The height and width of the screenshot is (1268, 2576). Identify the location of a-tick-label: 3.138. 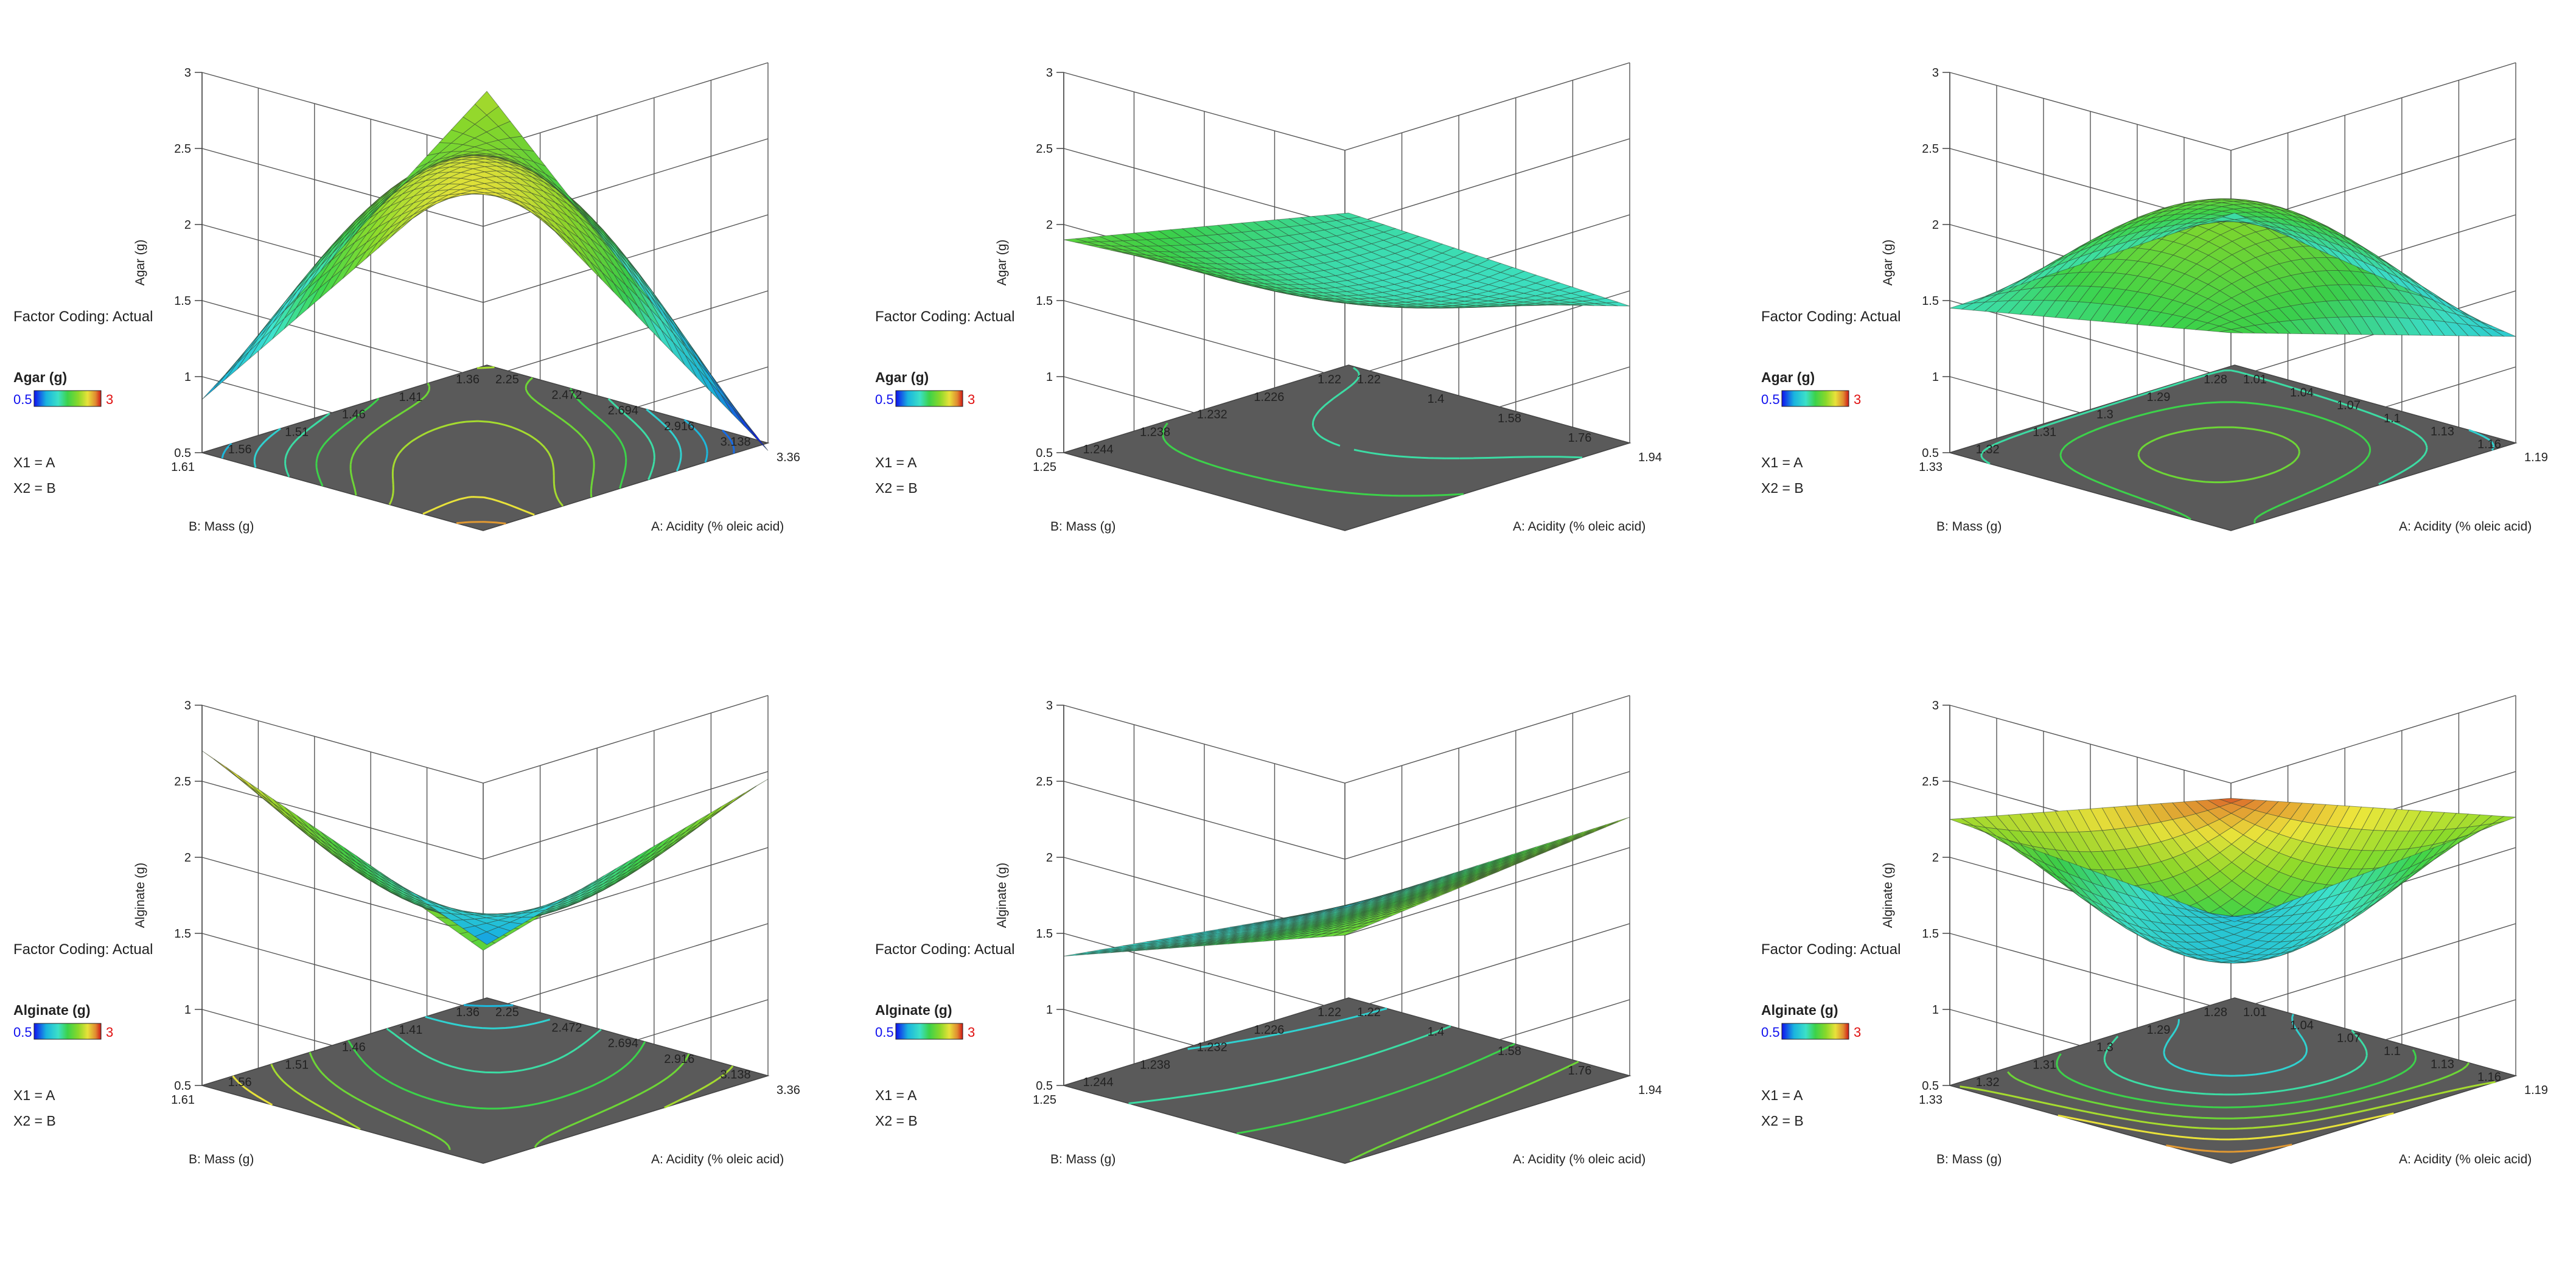
(736, 441).